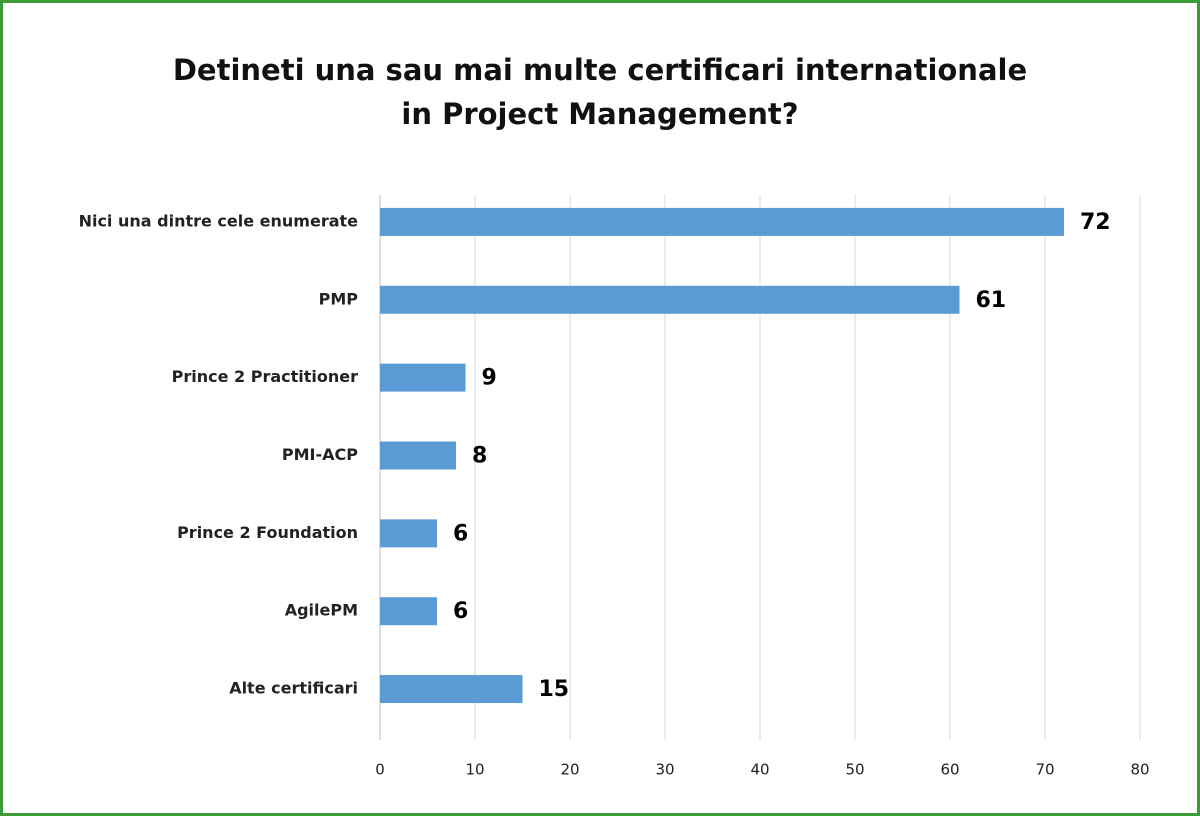 The height and width of the screenshot is (816, 1200). I want to click on x-tick-label: 0, so click(380, 770).